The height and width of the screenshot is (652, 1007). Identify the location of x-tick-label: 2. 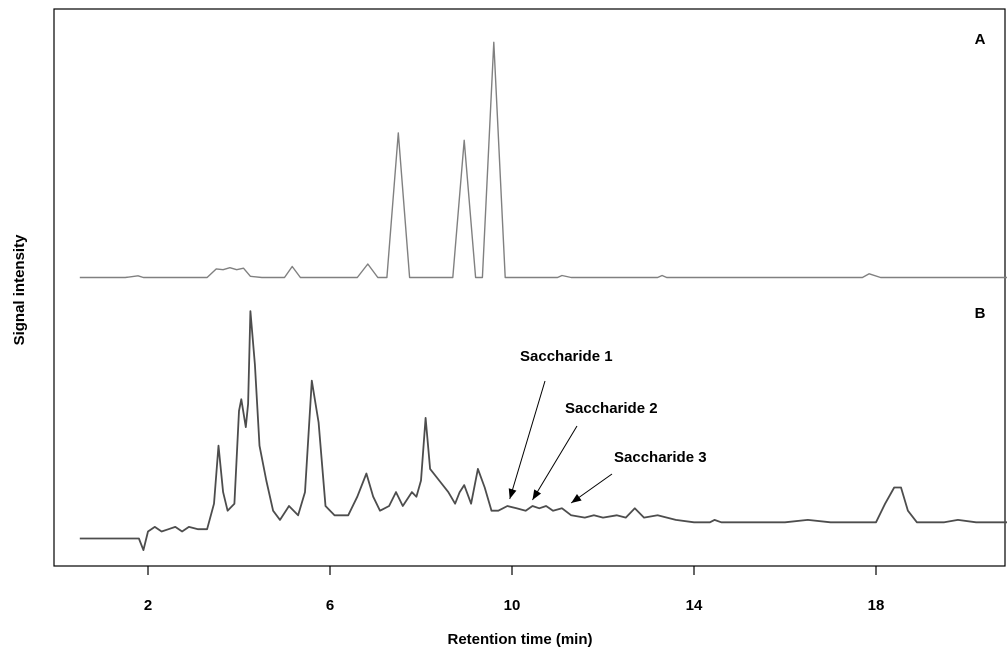
(148, 605).